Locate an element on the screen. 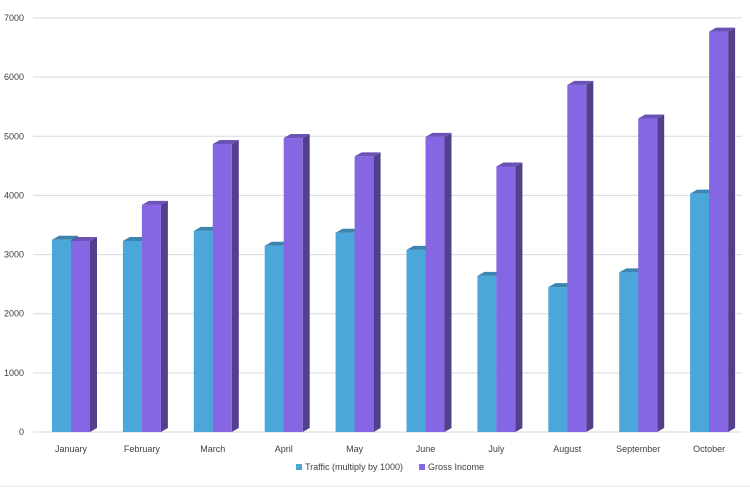 This screenshot has height=488, width=750. y-tick-label: 1000 is located at coordinates (14, 373).